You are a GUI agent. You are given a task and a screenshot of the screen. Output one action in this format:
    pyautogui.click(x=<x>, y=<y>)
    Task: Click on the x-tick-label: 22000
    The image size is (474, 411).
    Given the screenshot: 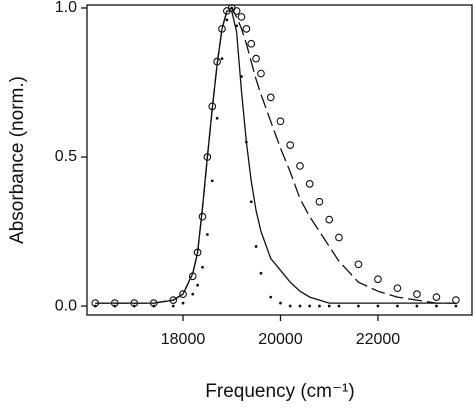 What is the action you would take?
    pyautogui.click(x=378, y=339)
    